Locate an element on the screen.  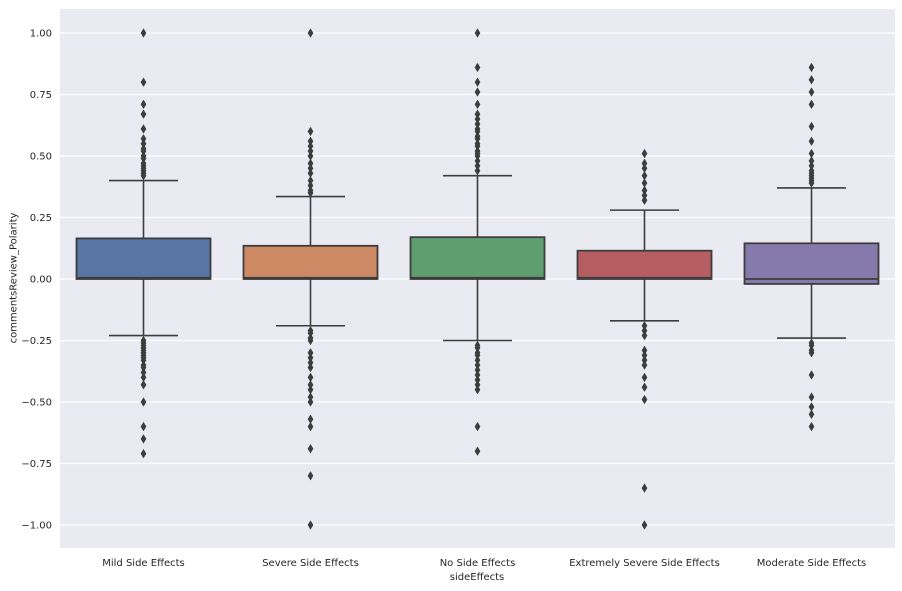
x-category-label: Moderate Side Effects is located at coordinates (812, 563).